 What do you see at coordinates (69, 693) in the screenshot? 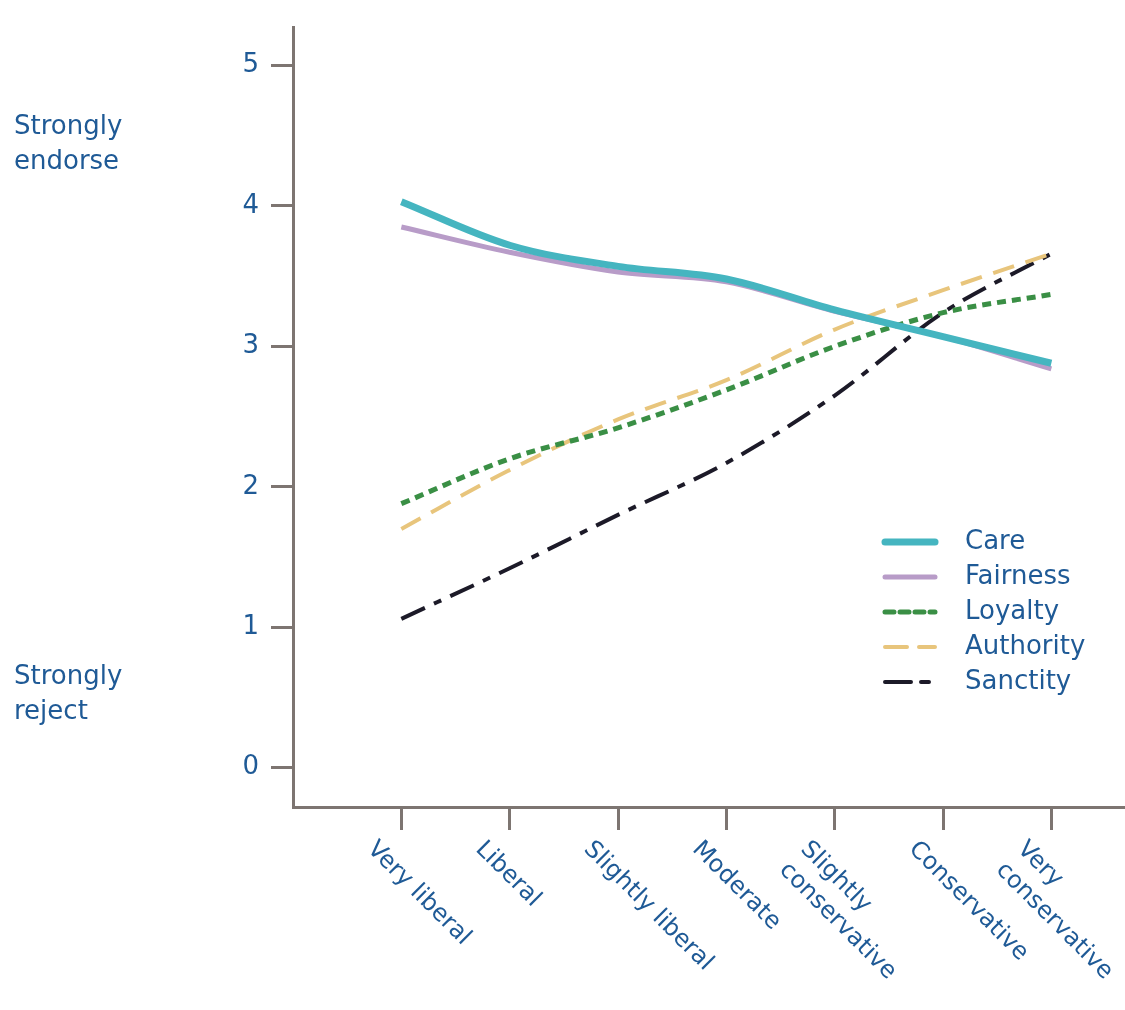
I see `text: Strongly reject` at bounding box center [69, 693].